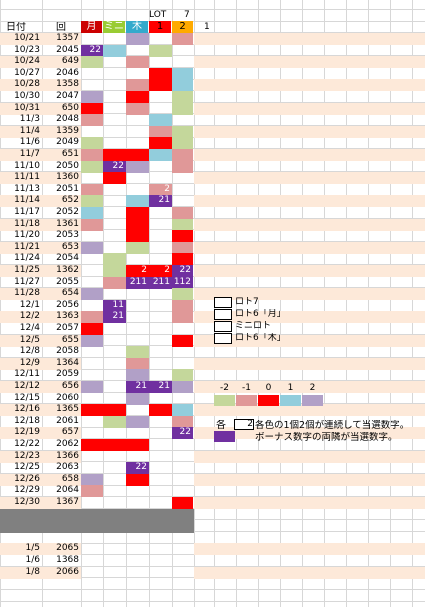  Describe the element at coordinates (27, 479) in the screenshot. I see `row-date: 12/26` at that location.